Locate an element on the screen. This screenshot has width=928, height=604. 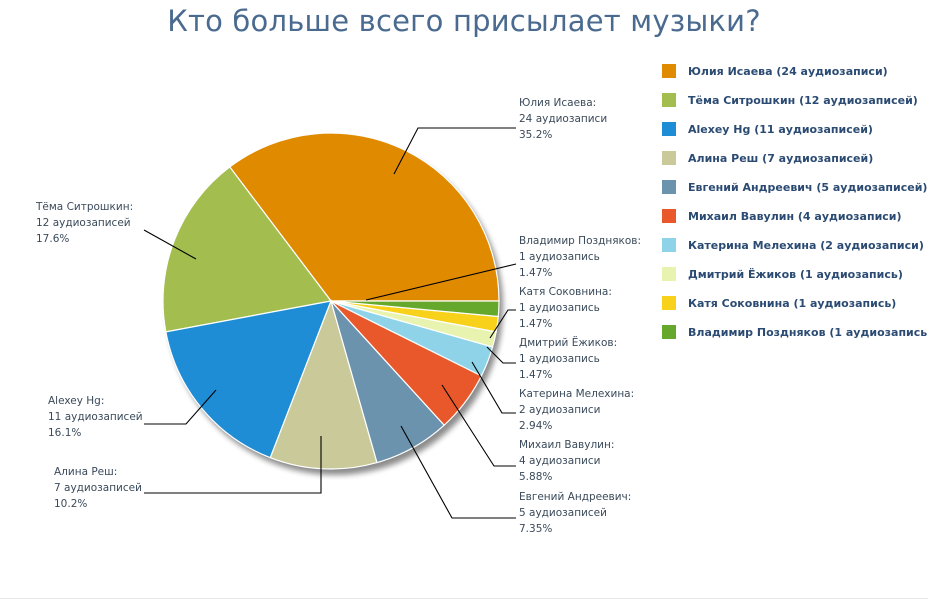
leader-line-дмитрий-ёжиков is located at coordinates (501, 355).